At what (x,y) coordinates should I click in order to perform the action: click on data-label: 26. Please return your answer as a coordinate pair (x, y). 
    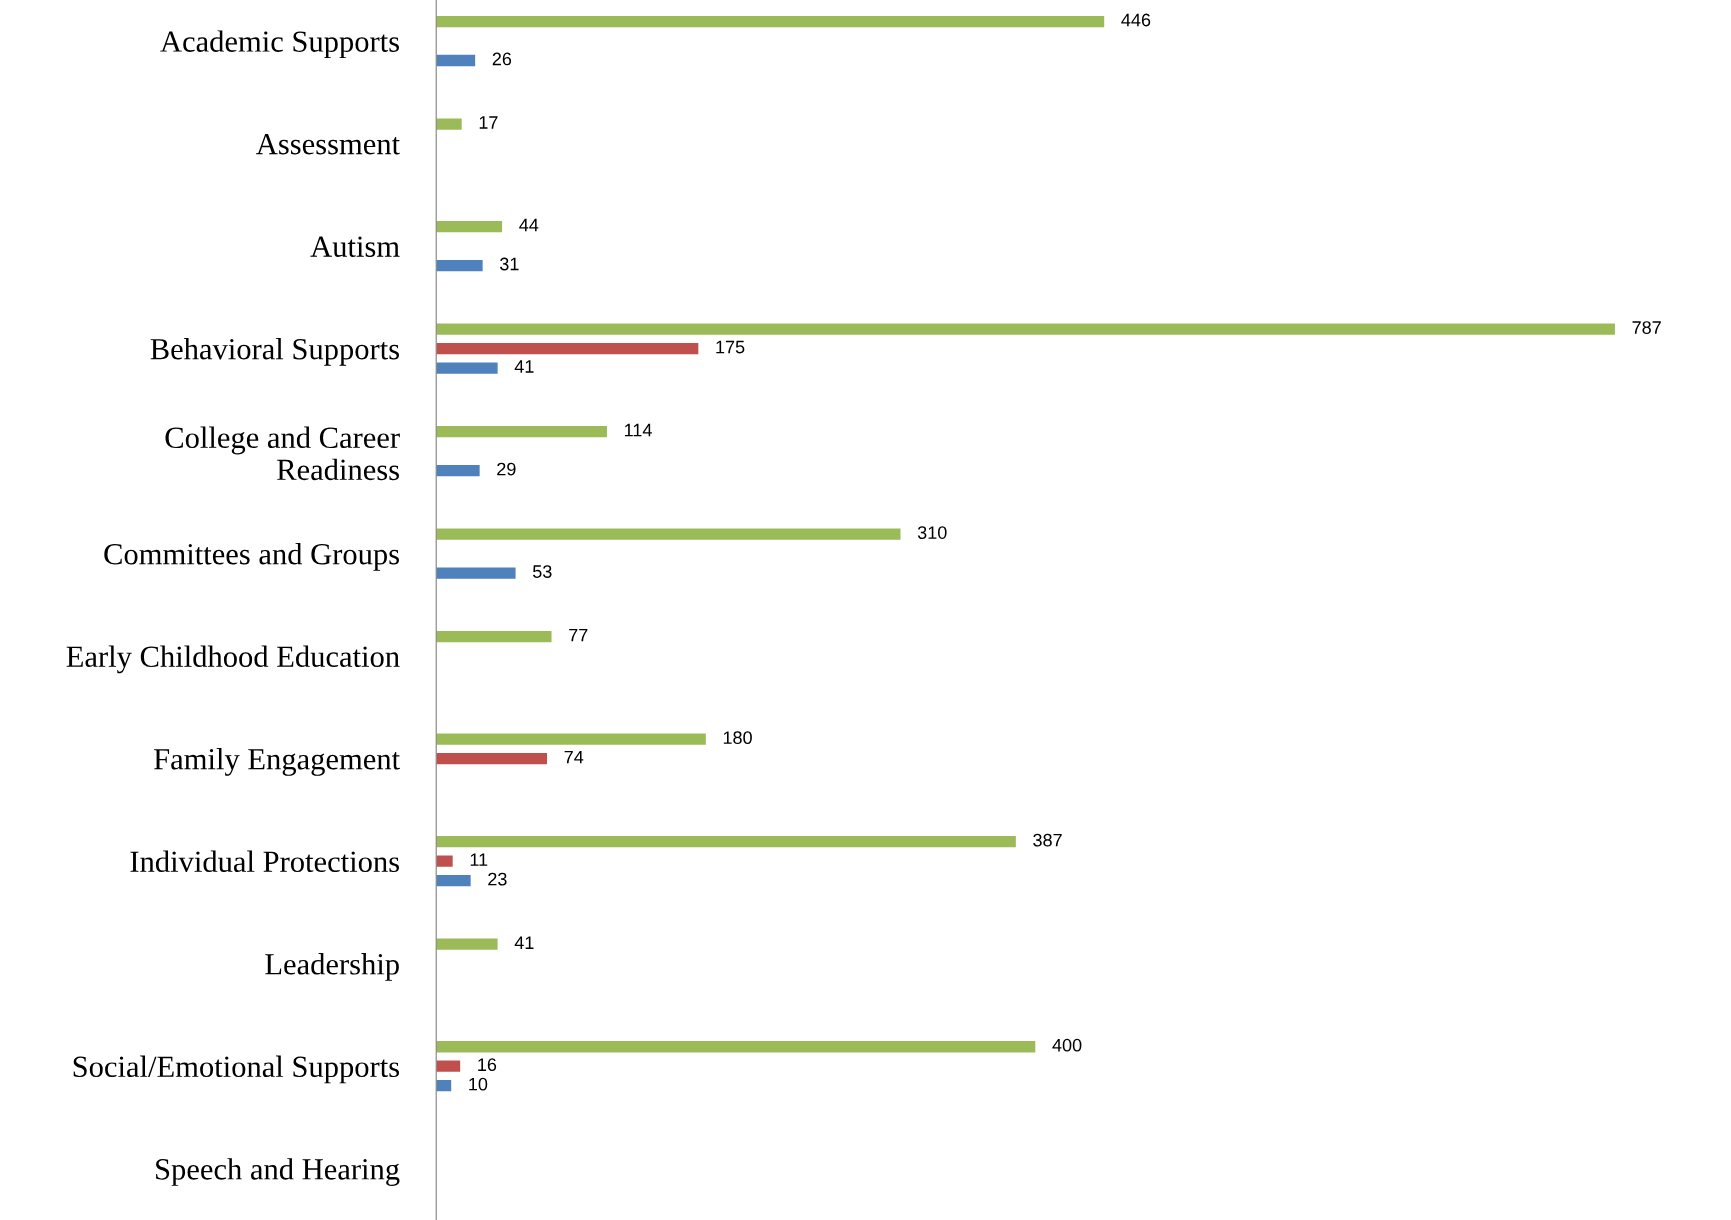
    Looking at the image, I should click on (502, 59).